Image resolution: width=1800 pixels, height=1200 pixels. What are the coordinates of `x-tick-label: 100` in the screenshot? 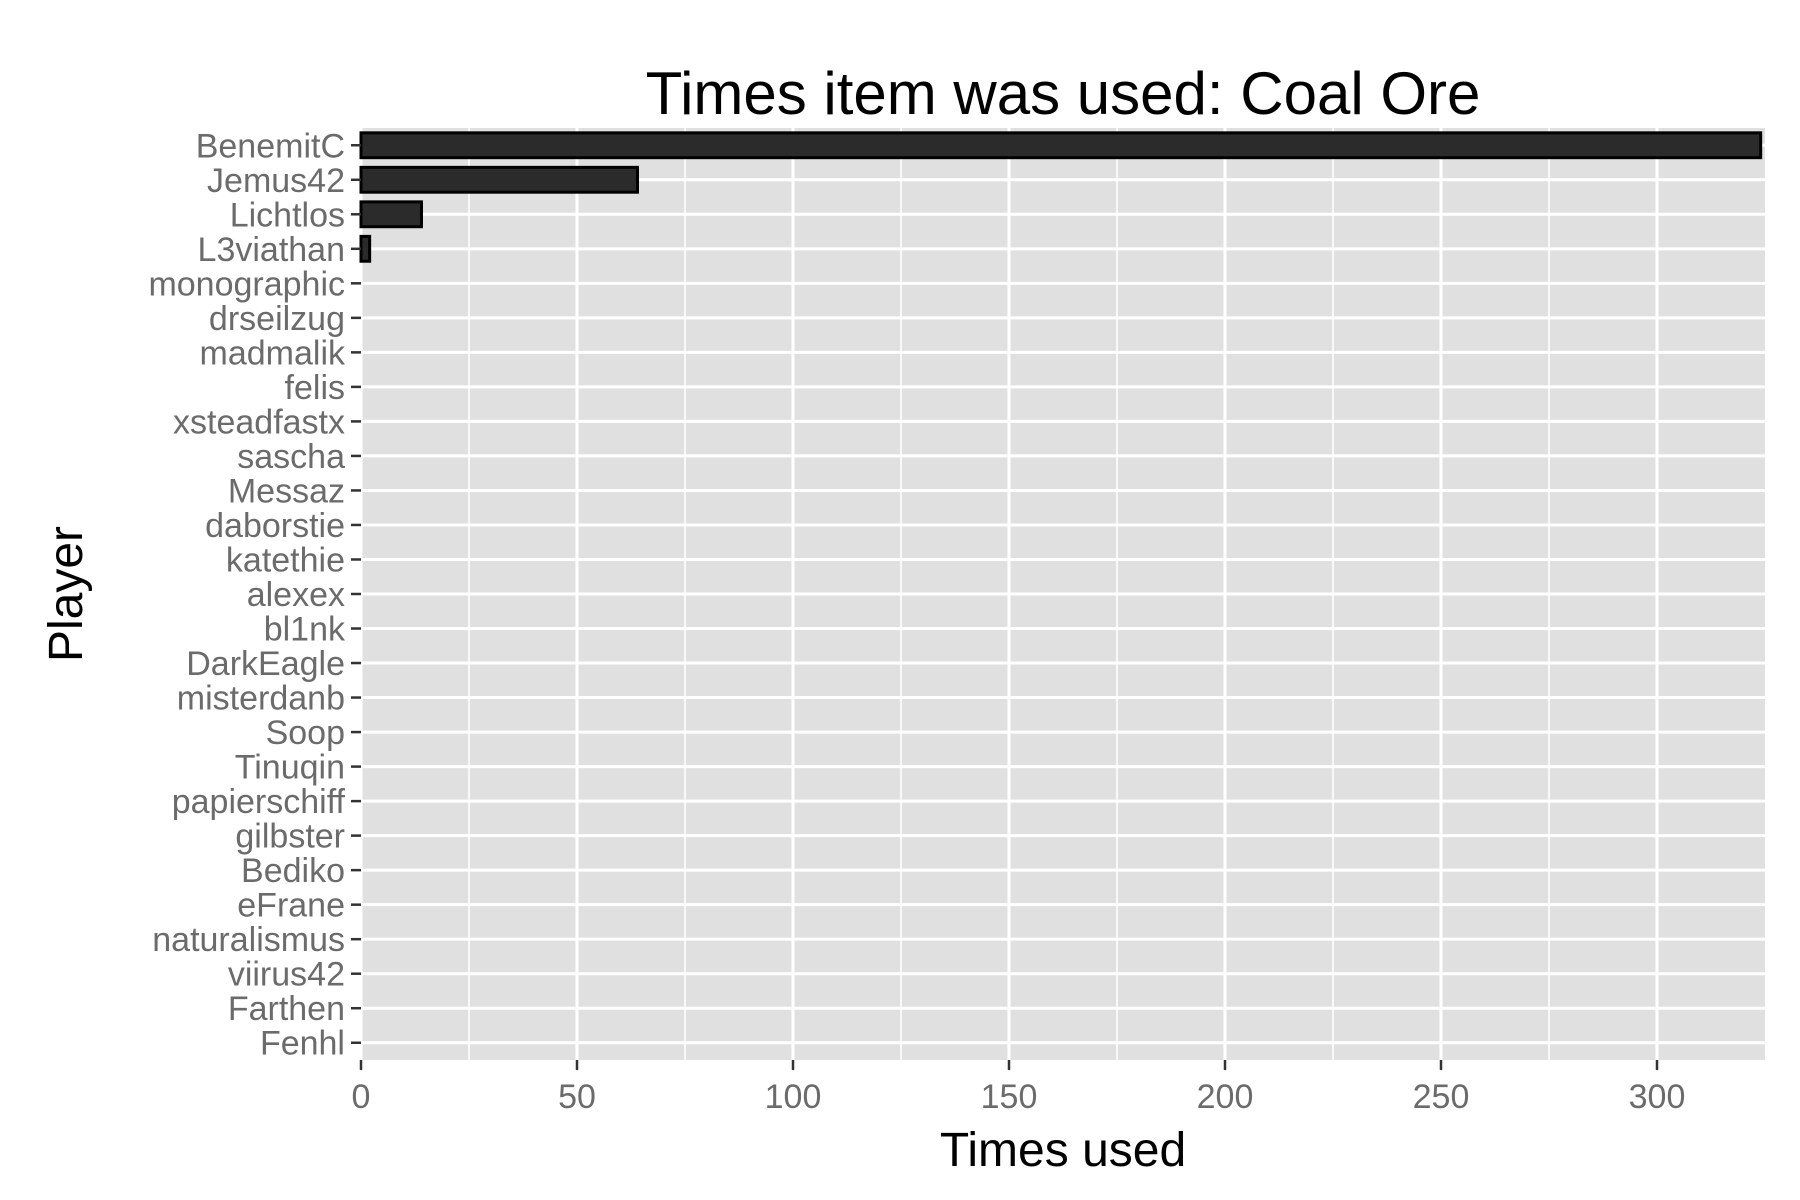 It's located at (793, 1097).